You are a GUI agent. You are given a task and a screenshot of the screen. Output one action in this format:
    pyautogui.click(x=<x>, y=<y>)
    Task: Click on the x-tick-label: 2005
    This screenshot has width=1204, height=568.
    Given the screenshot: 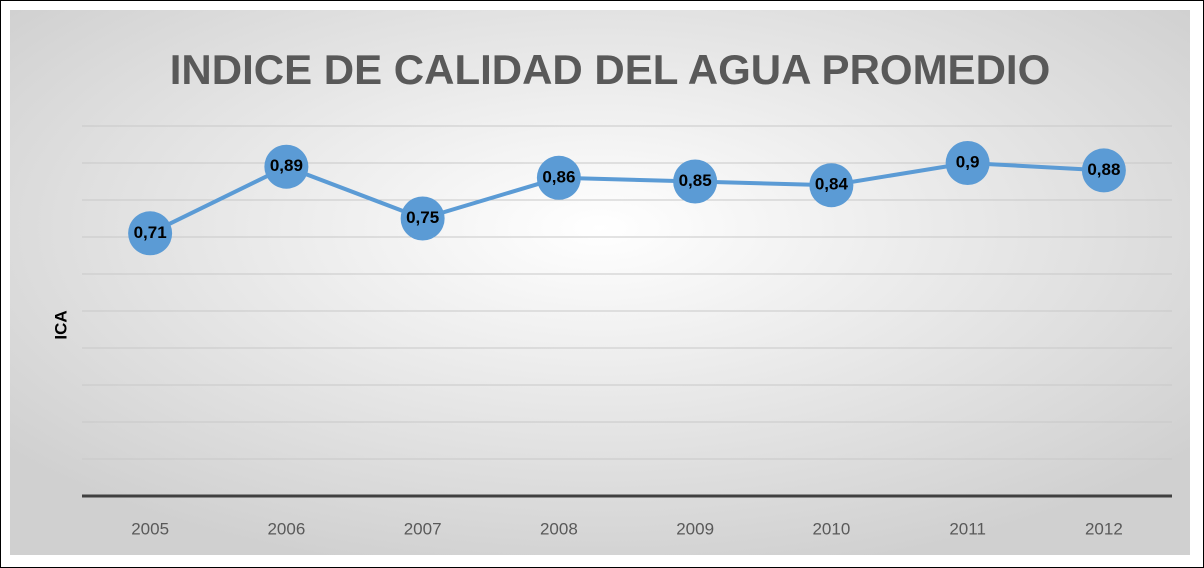 What is the action you would take?
    pyautogui.click(x=150, y=528)
    